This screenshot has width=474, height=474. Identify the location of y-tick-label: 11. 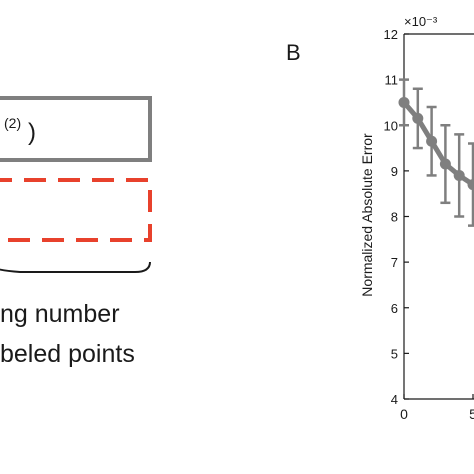
(392, 80).